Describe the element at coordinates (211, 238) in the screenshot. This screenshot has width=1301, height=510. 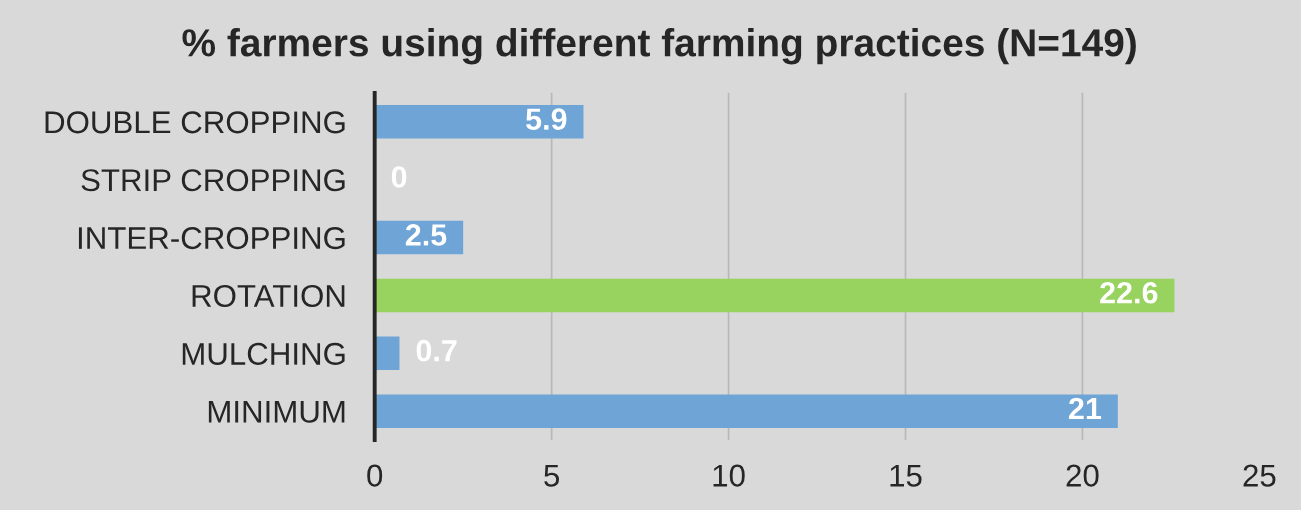
I see `y-tick-label: INTER-CROPPING` at that location.